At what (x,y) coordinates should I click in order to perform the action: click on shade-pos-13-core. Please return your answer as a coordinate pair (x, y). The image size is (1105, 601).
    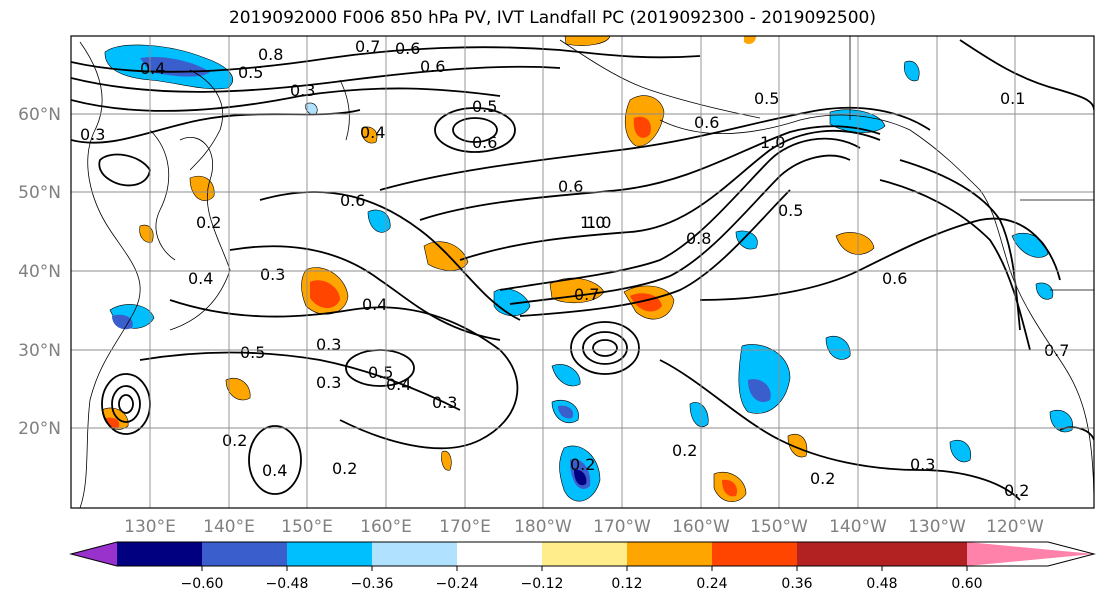
    Looking at the image, I should click on (730, 488).